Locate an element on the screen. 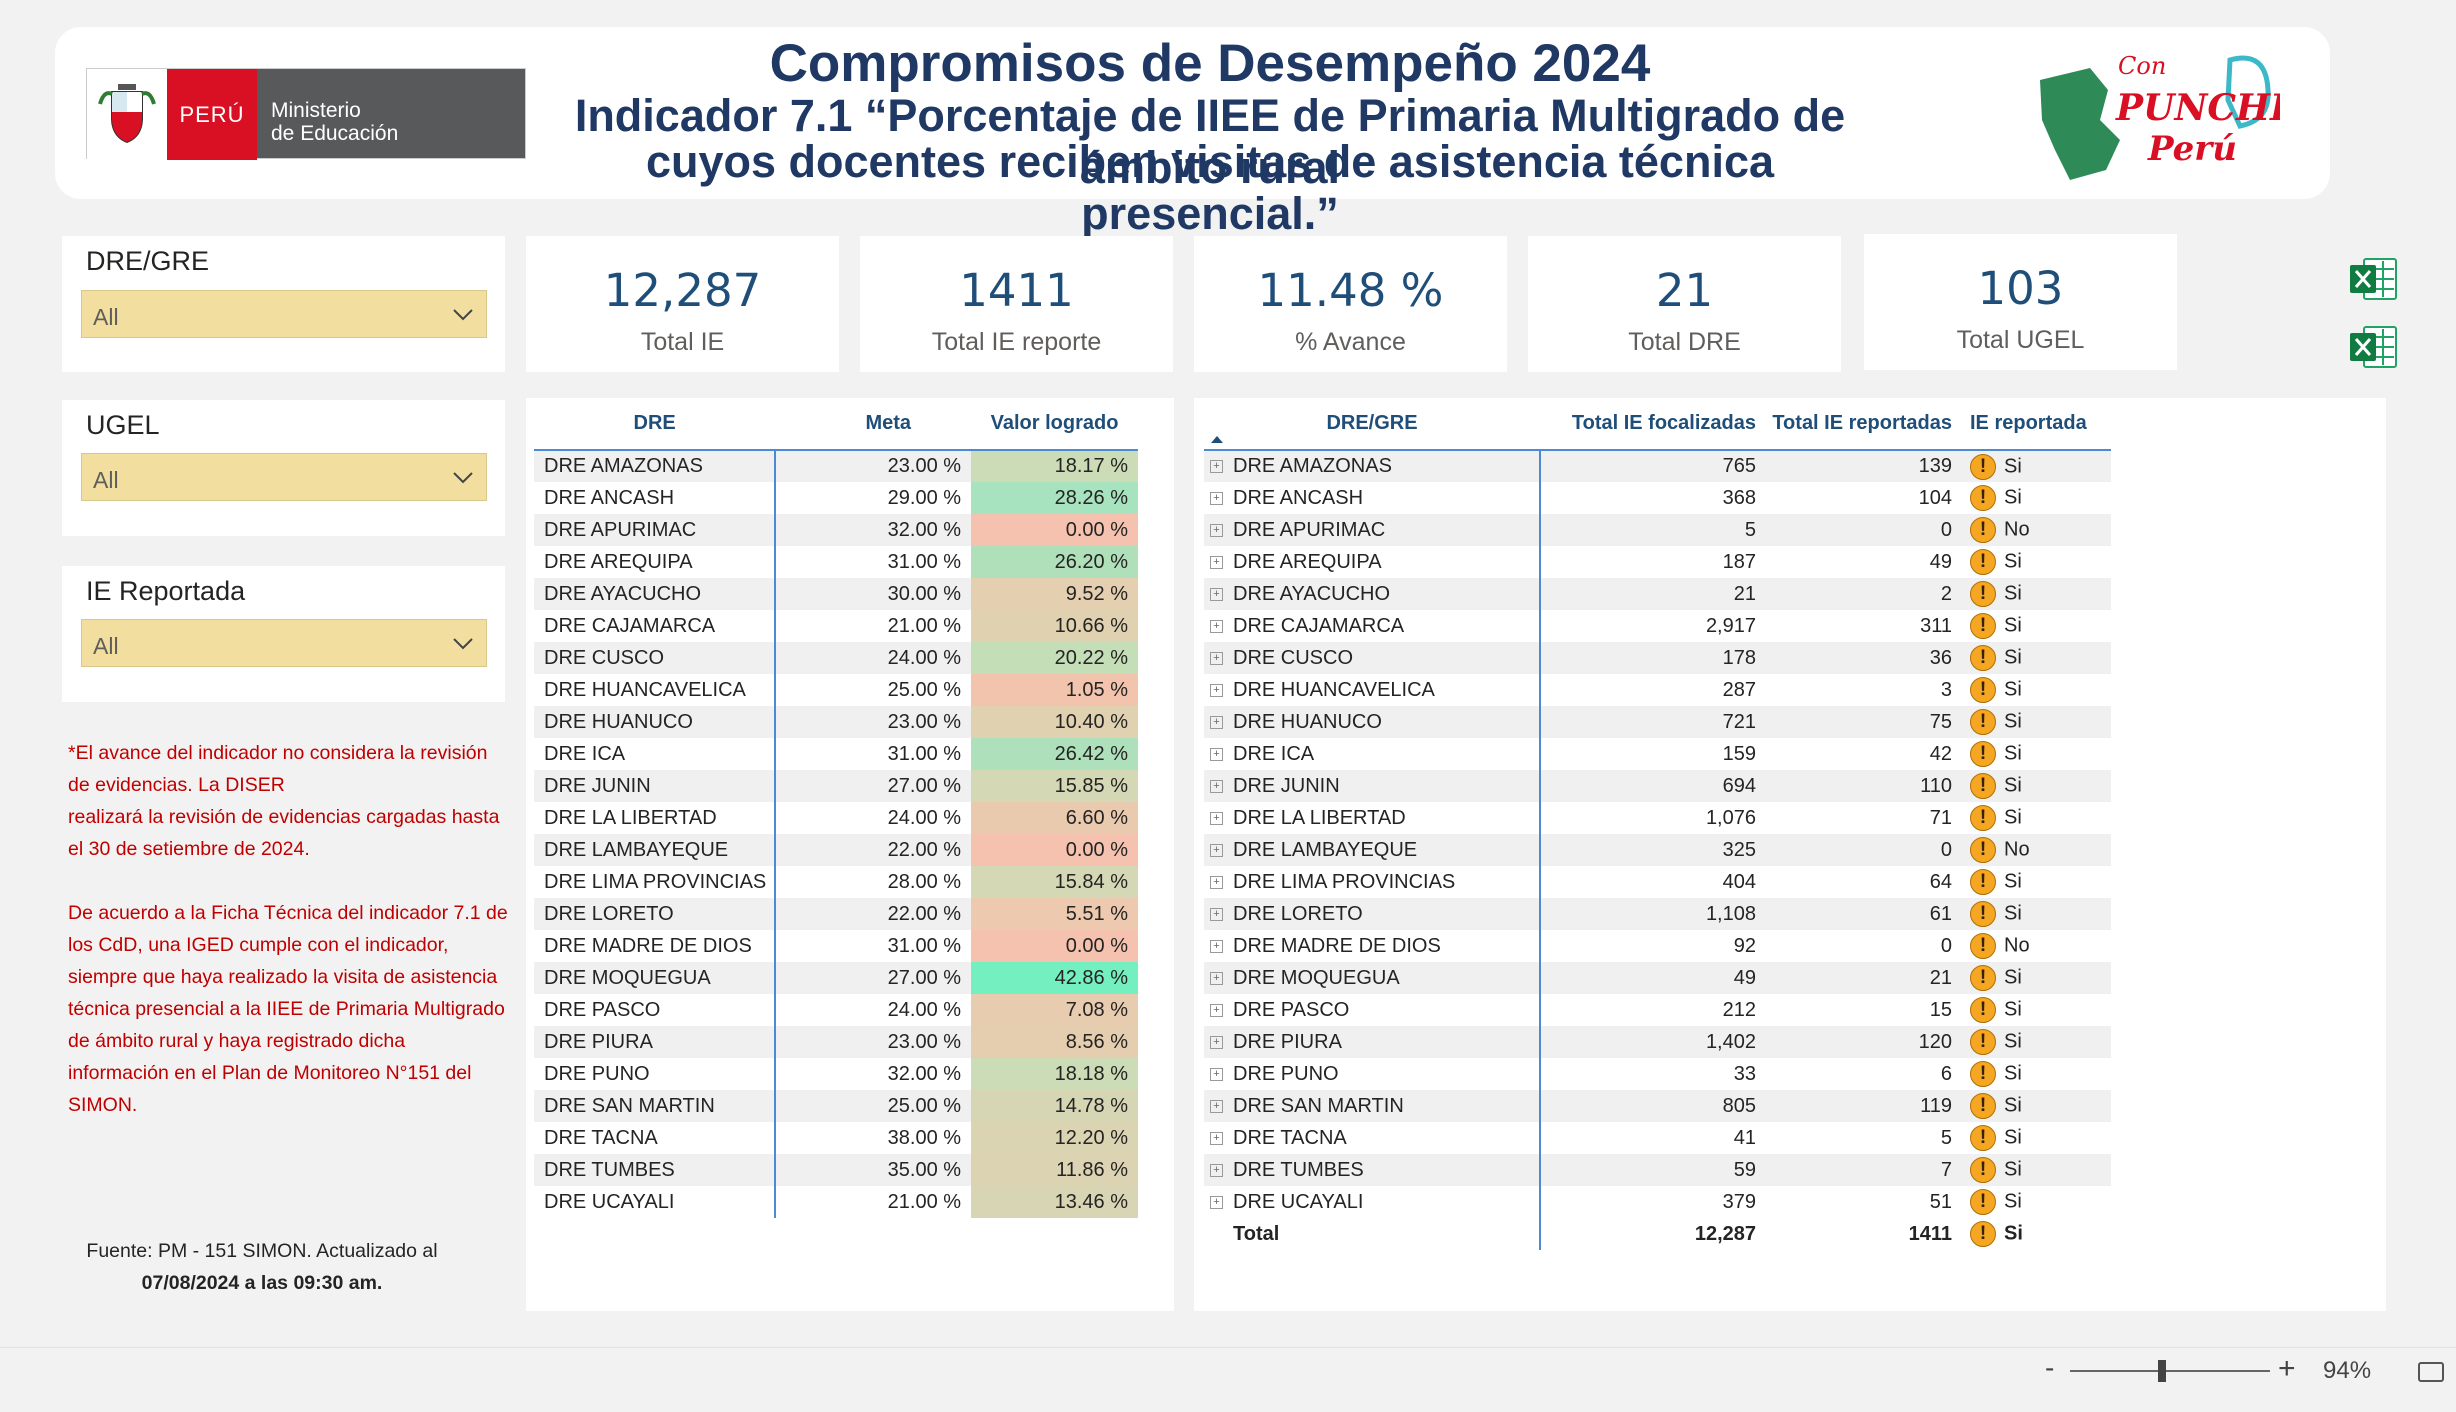 This screenshot has width=2456, height=1412. table-row: + DRE CUSCO 178 36! Si is located at coordinates (1657, 658).